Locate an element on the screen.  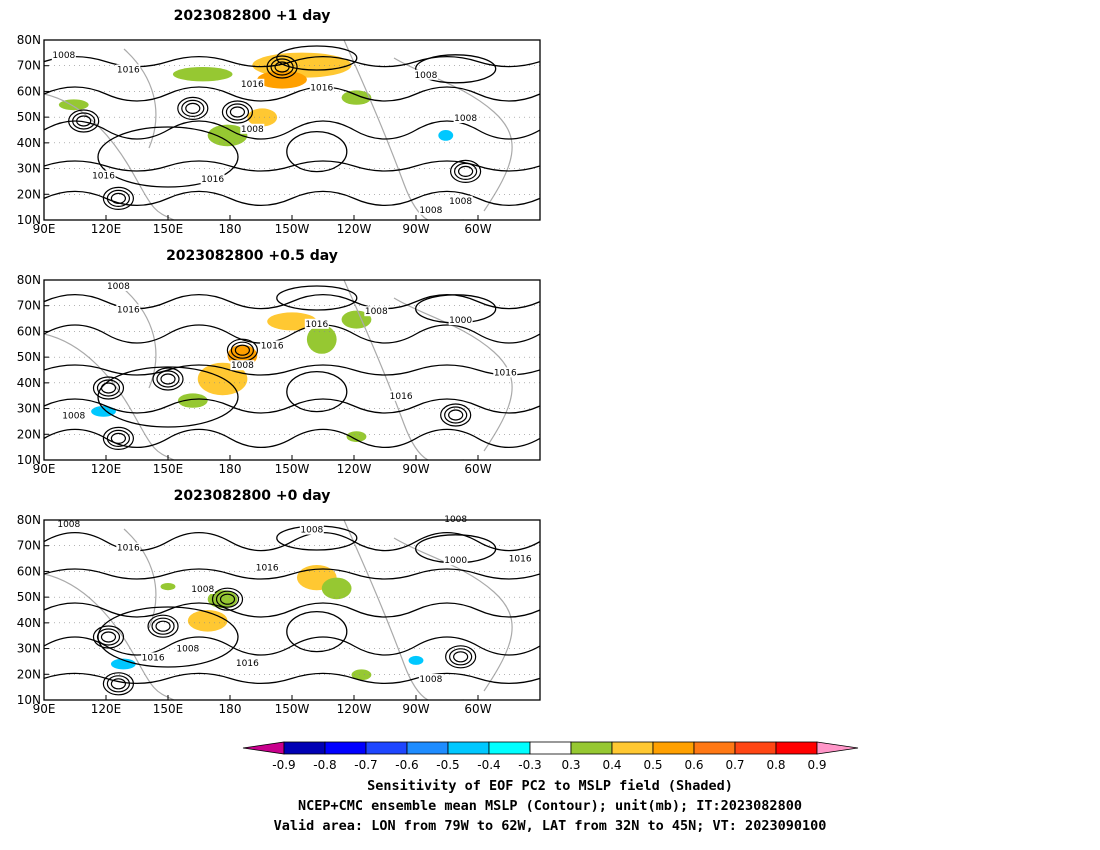
colorbar-tick-label: 0.5 is located at coordinates (652, 765).